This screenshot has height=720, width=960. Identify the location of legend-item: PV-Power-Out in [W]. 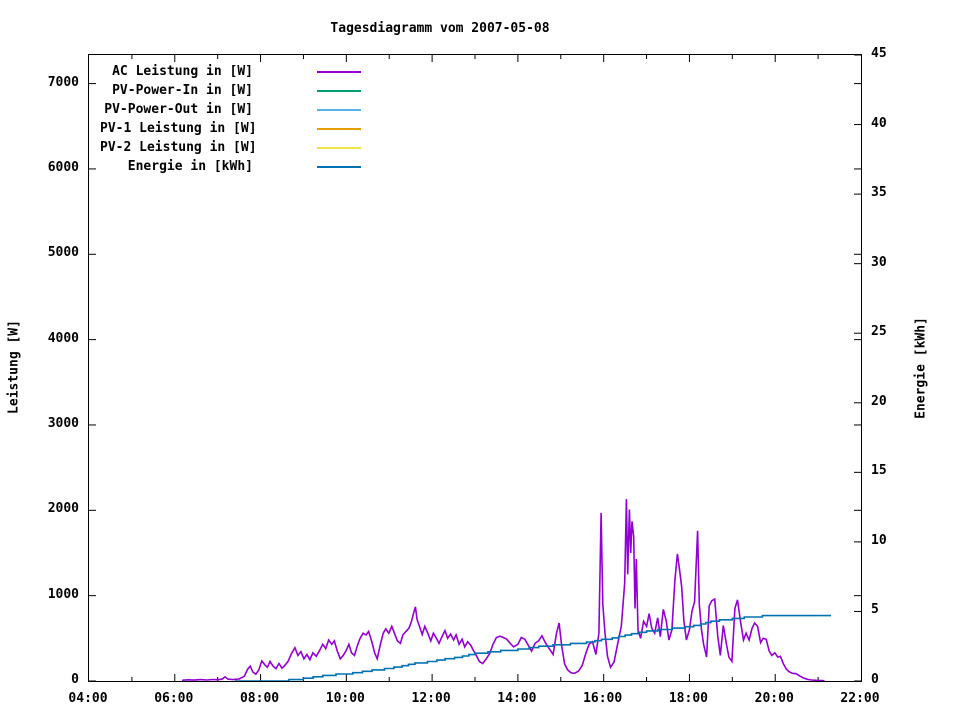
(235, 110).